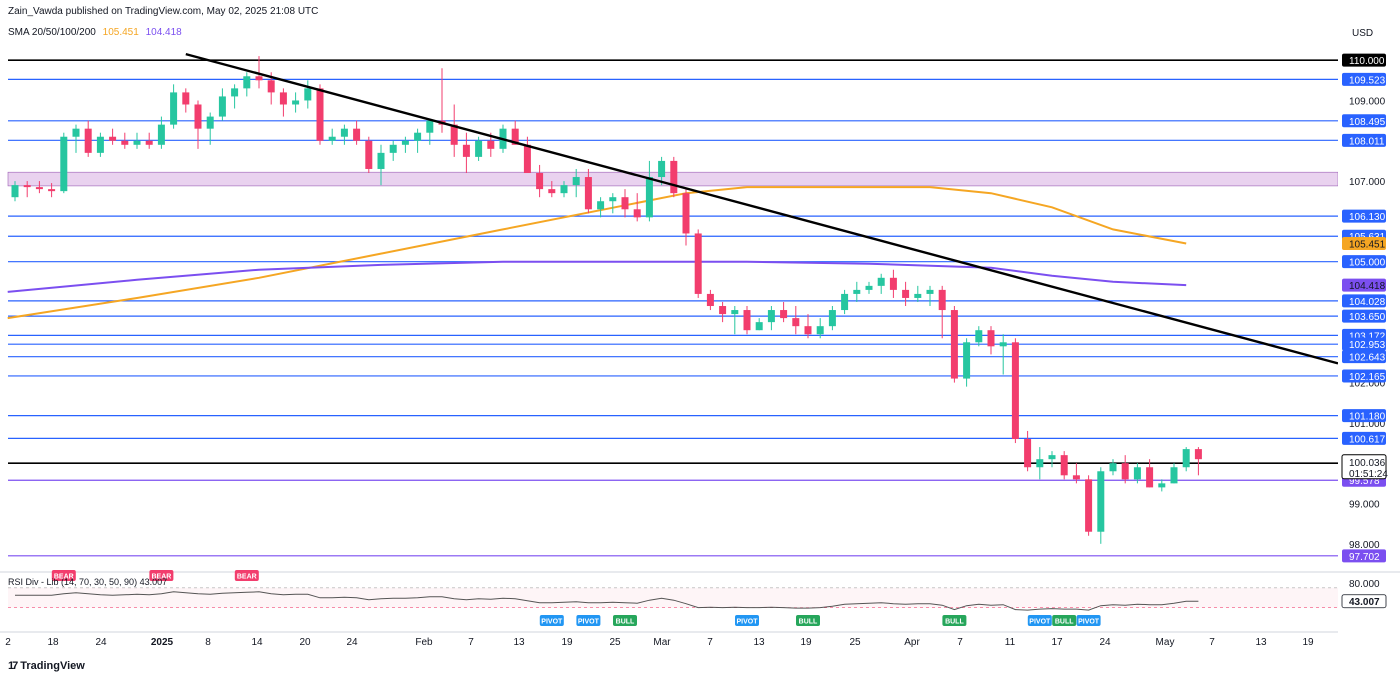 This screenshot has height=679, width=1400. I want to click on rsi-line, so click(607, 601).